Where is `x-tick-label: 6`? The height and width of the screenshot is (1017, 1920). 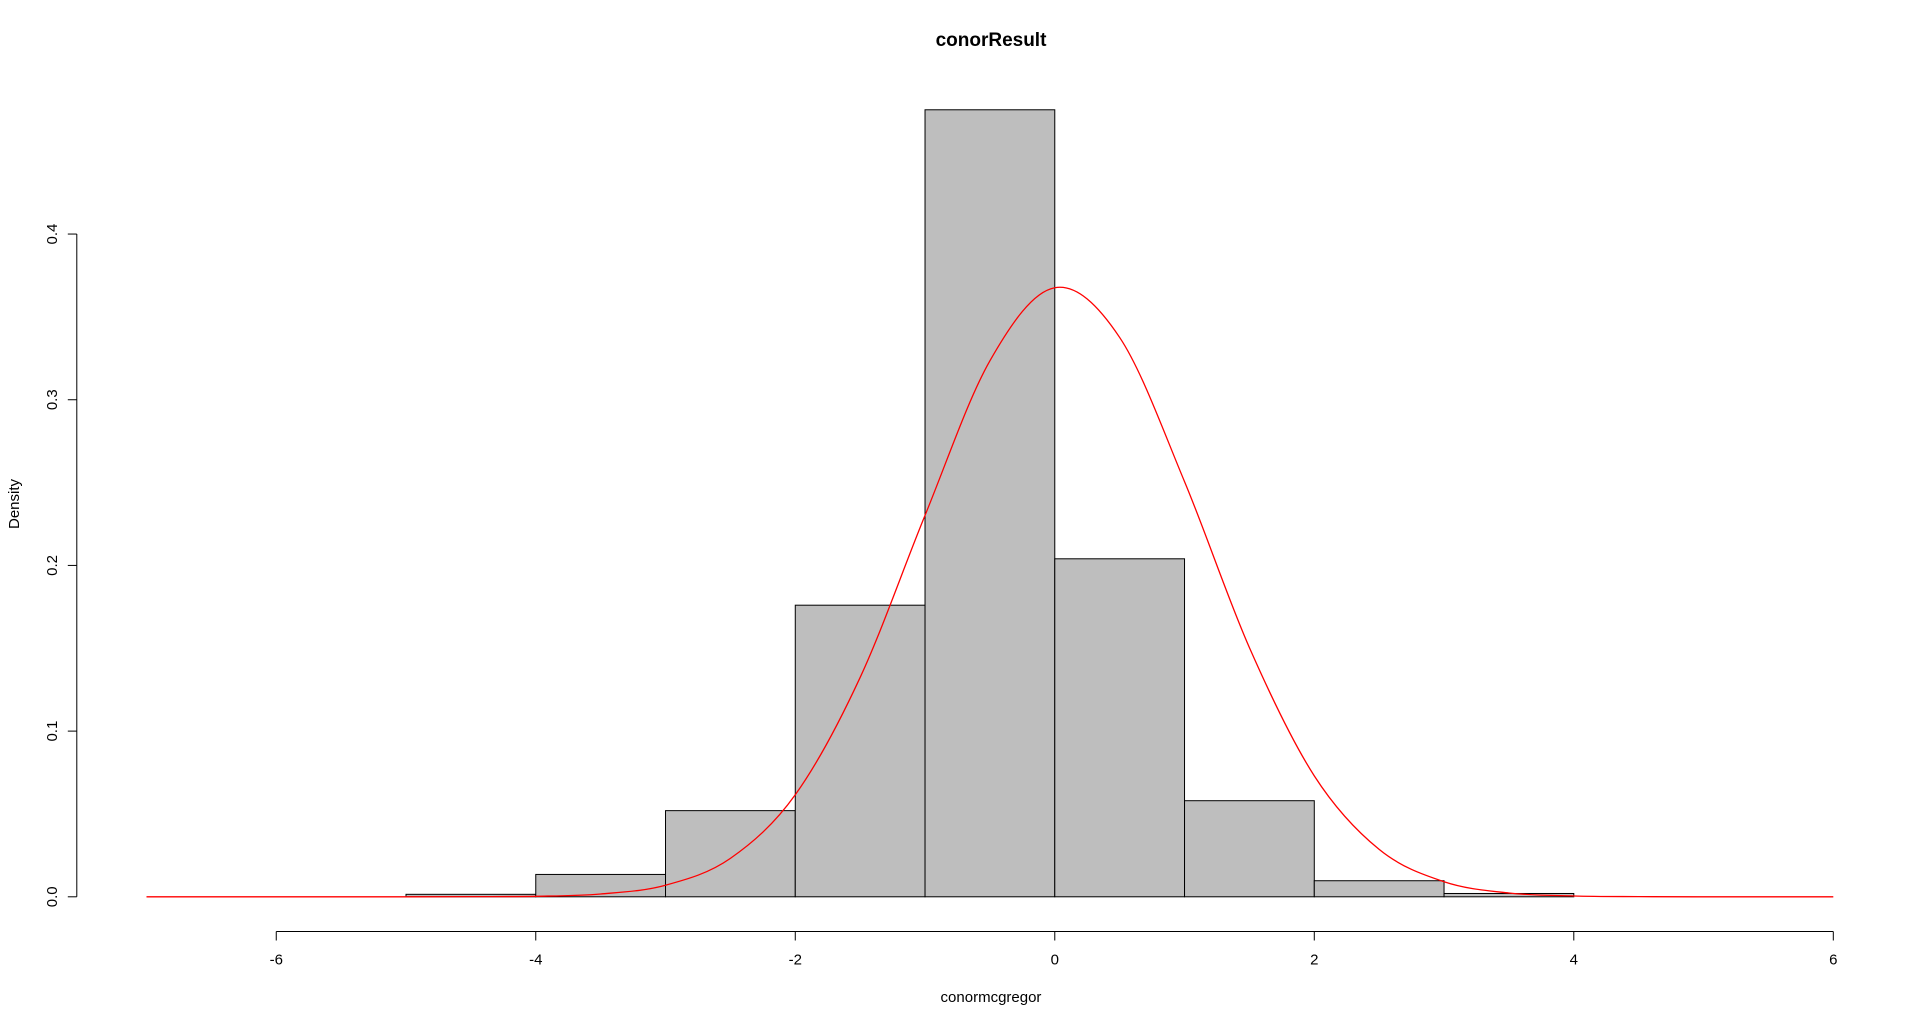 x-tick-label: 6 is located at coordinates (1833, 959).